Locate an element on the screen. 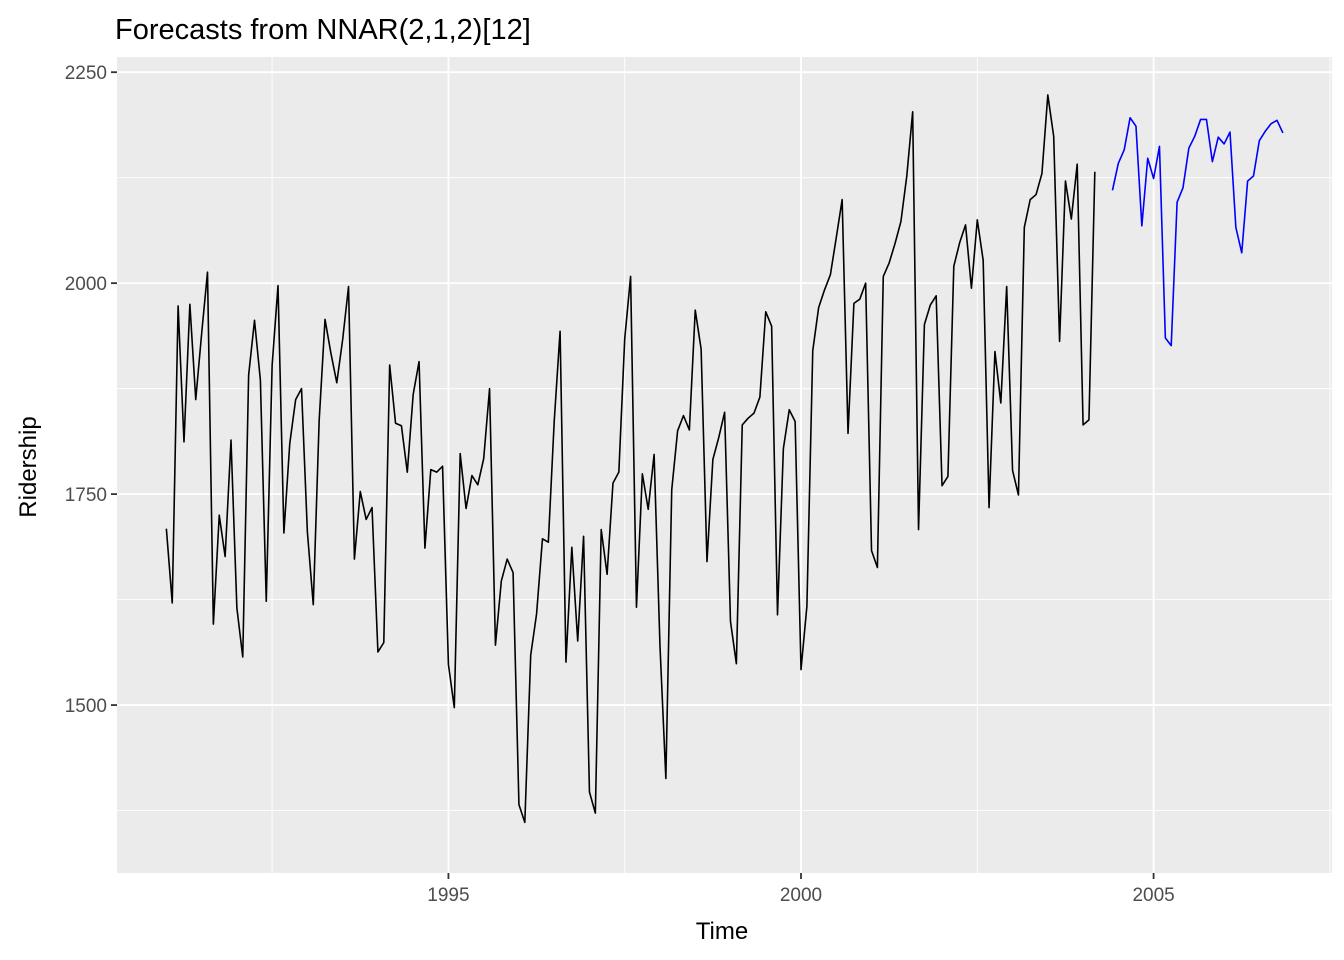  forecast-series-line is located at coordinates (1197, 231).